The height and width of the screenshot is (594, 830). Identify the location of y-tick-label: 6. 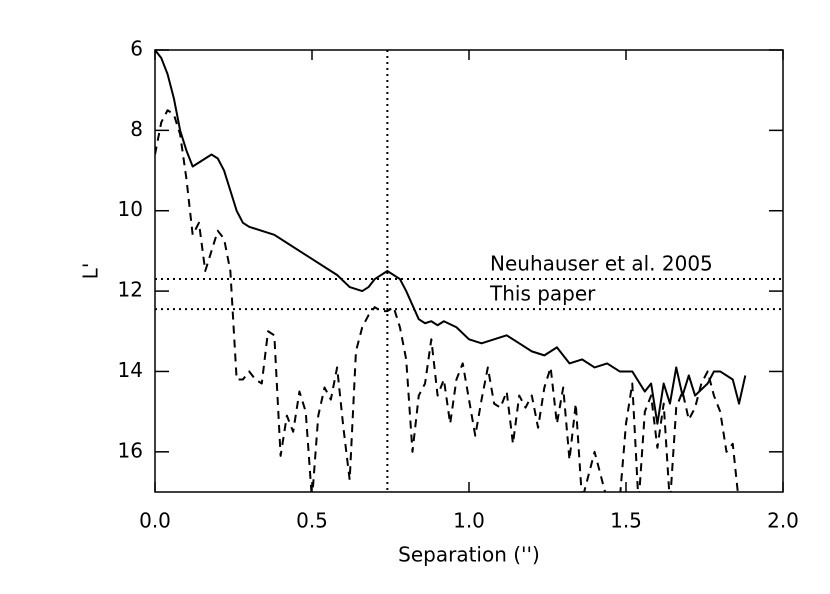
(136, 49).